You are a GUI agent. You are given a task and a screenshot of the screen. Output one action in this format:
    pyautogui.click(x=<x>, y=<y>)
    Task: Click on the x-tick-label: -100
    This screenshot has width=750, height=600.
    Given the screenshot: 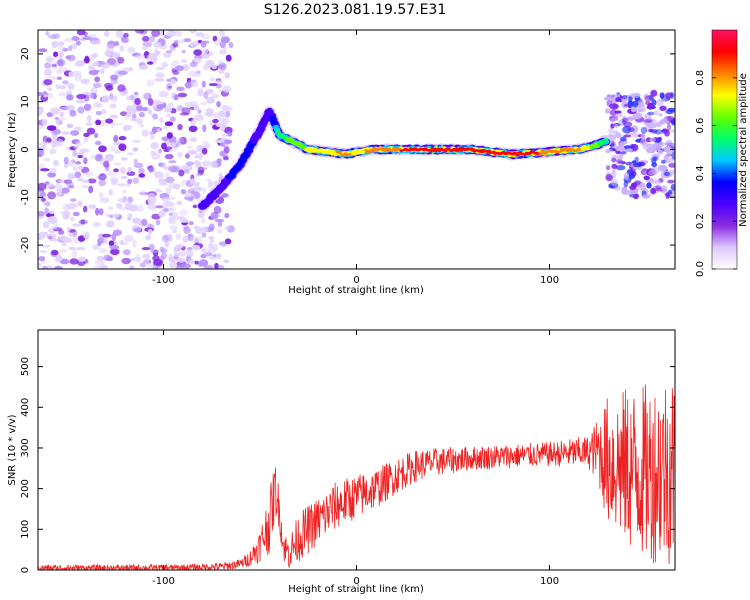 What is the action you would take?
    pyautogui.click(x=163, y=581)
    